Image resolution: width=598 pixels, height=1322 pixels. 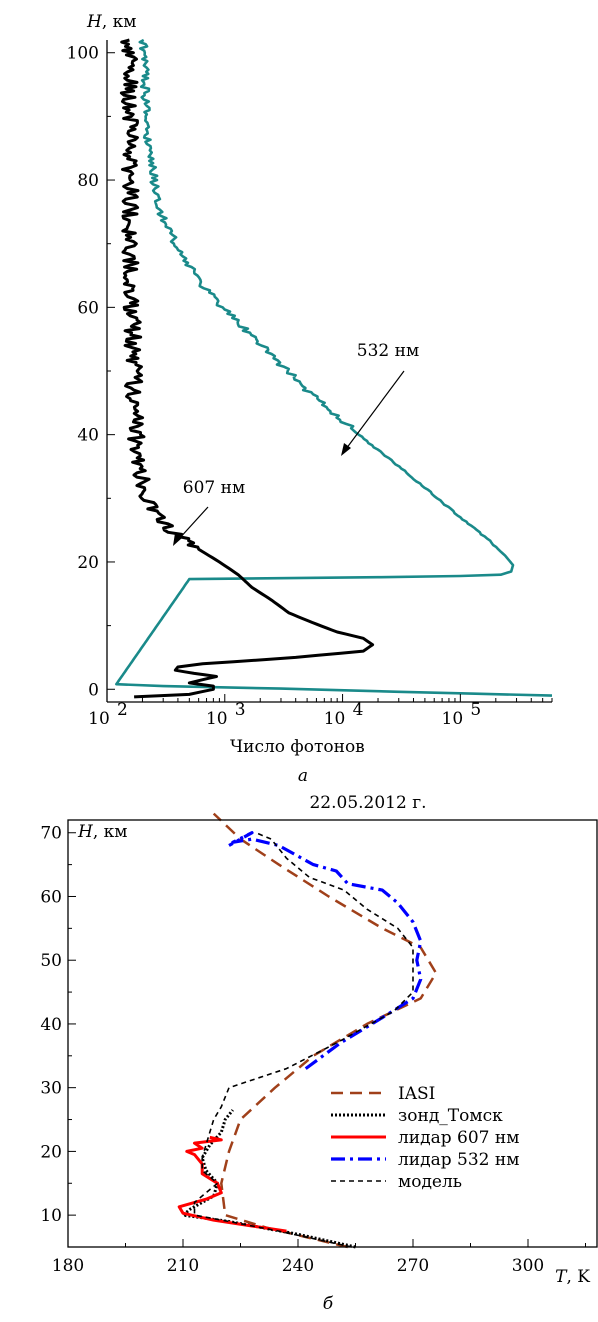 What do you see at coordinates (528, 1266) in the screenshot?
I see `x-tick-label: 300` at bounding box center [528, 1266].